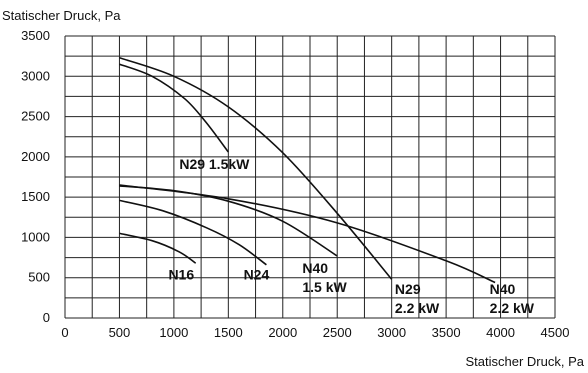 Image resolution: width=588 pixels, height=373 pixels. Describe the element at coordinates (525, 361) in the screenshot. I see `x-axis-title: Statischer Druck, Pa` at that location.